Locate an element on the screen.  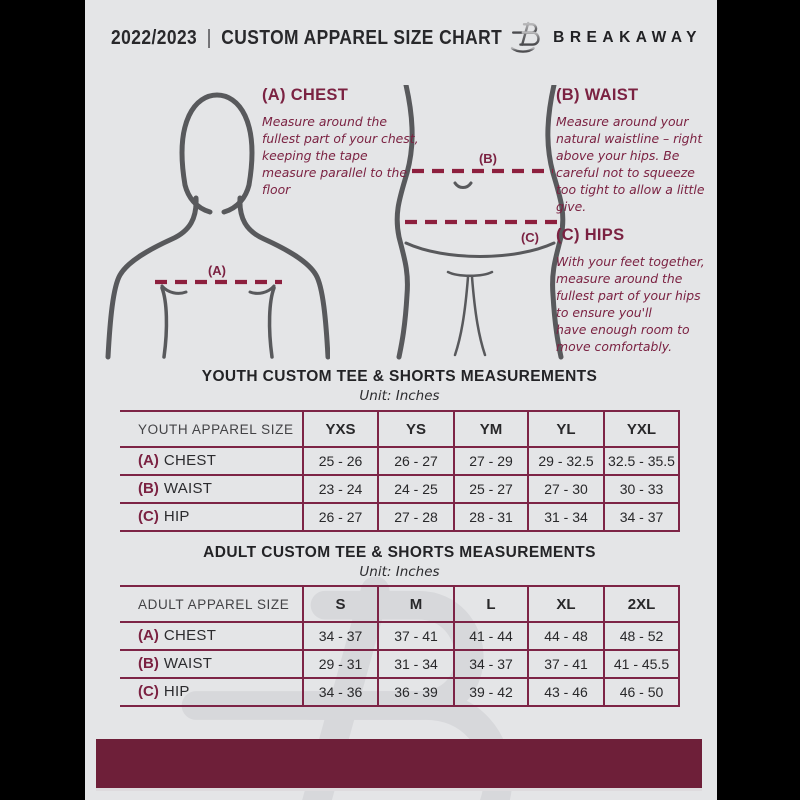
measurement-cell: 23 - 24 is located at coordinates (340, 489).